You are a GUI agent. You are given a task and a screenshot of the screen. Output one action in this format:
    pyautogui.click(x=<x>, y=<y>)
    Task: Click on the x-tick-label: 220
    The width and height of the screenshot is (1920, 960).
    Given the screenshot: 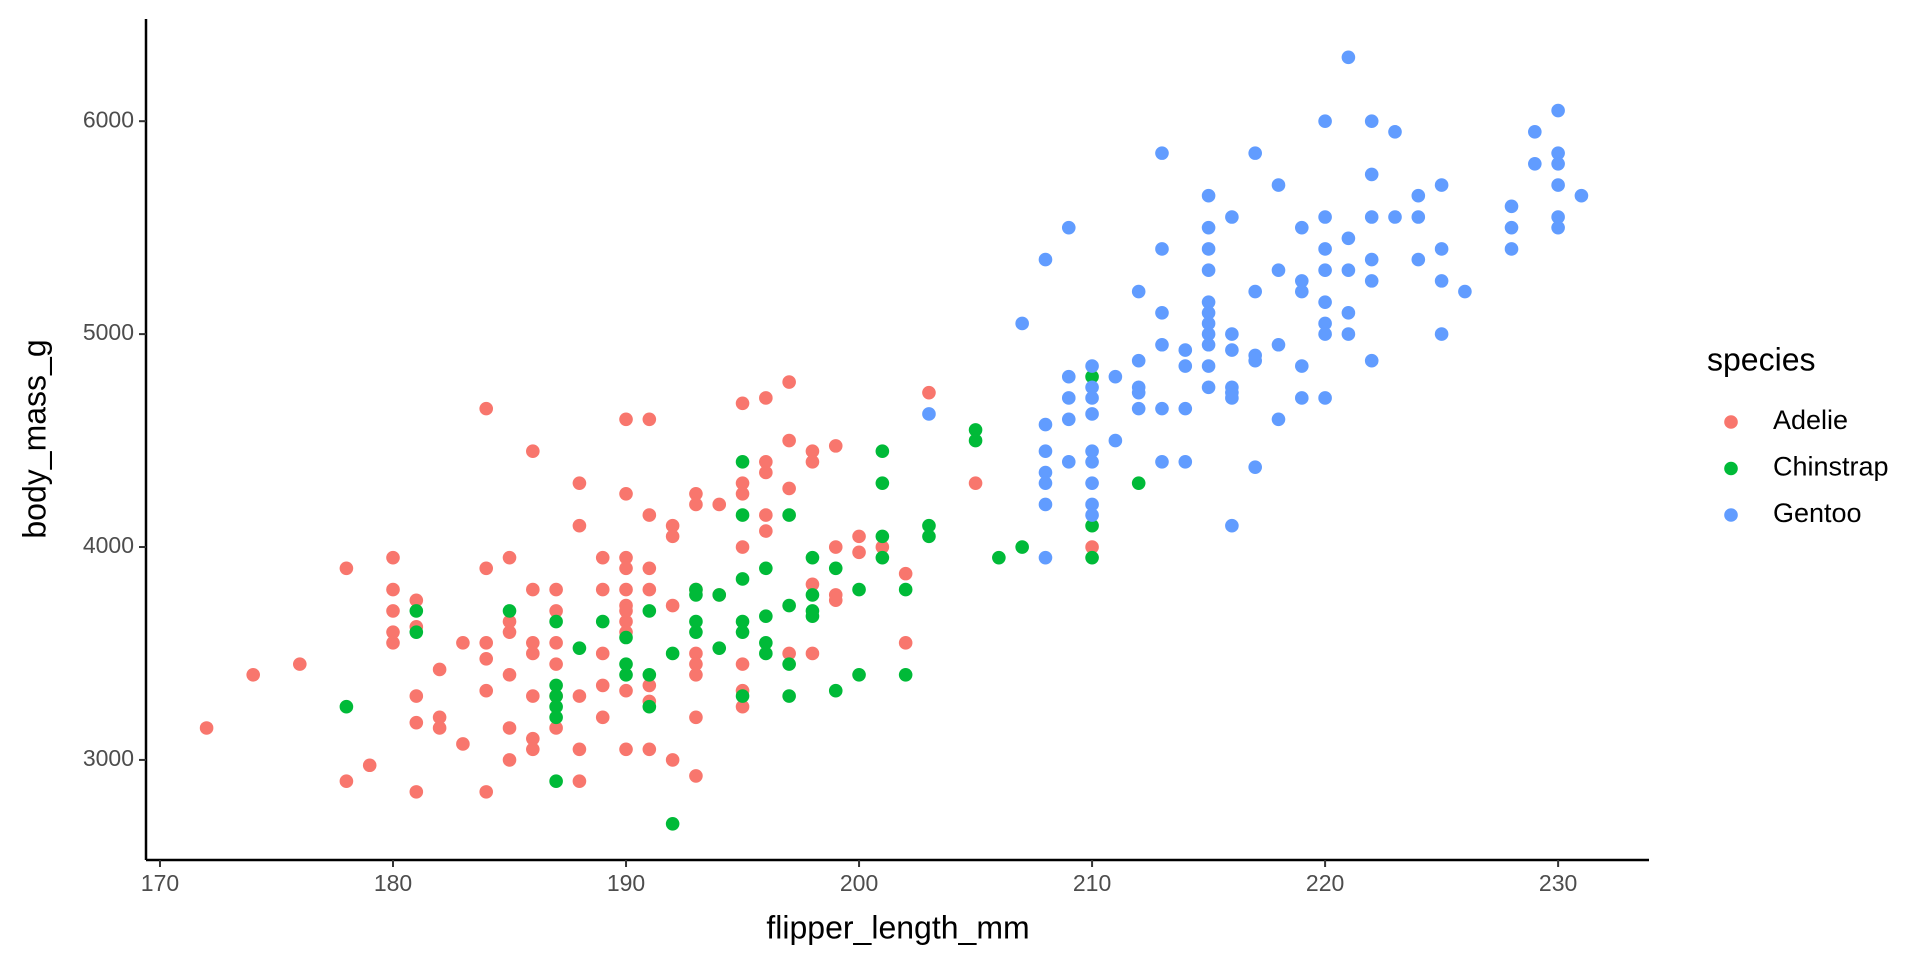 What is the action you would take?
    pyautogui.click(x=1325, y=883)
    